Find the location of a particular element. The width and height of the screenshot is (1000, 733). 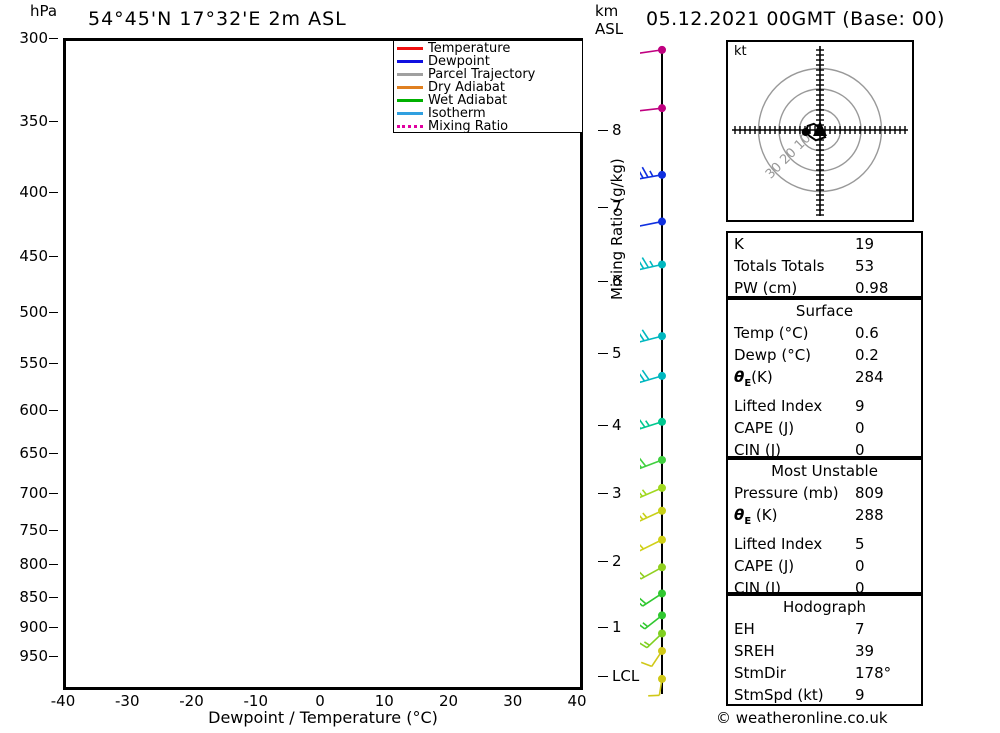

legend-item-parcel-trajectory: Parcel Trajectory is located at coordinates (489, 74).